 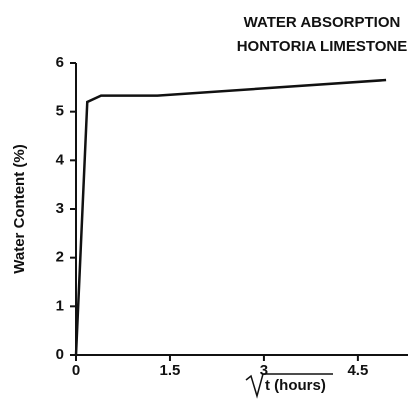 What do you see at coordinates (60, 159) in the screenshot?
I see `y-tick-label: 4` at bounding box center [60, 159].